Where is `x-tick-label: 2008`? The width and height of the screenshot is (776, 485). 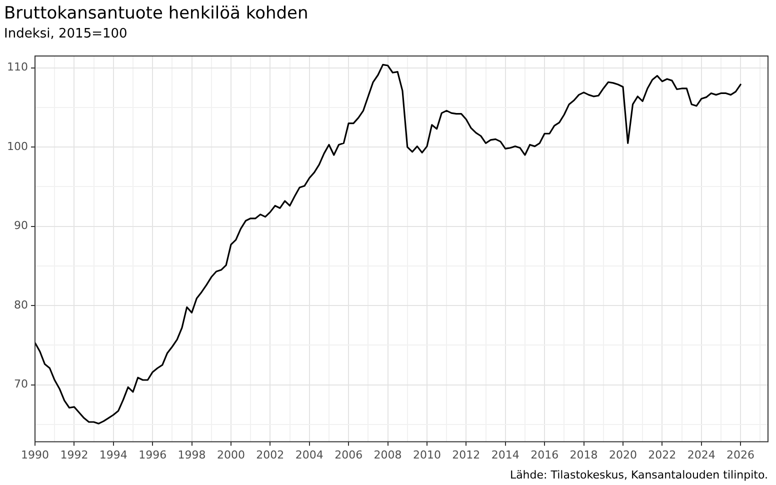 x-tick-label: 2008 is located at coordinates (388, 455).